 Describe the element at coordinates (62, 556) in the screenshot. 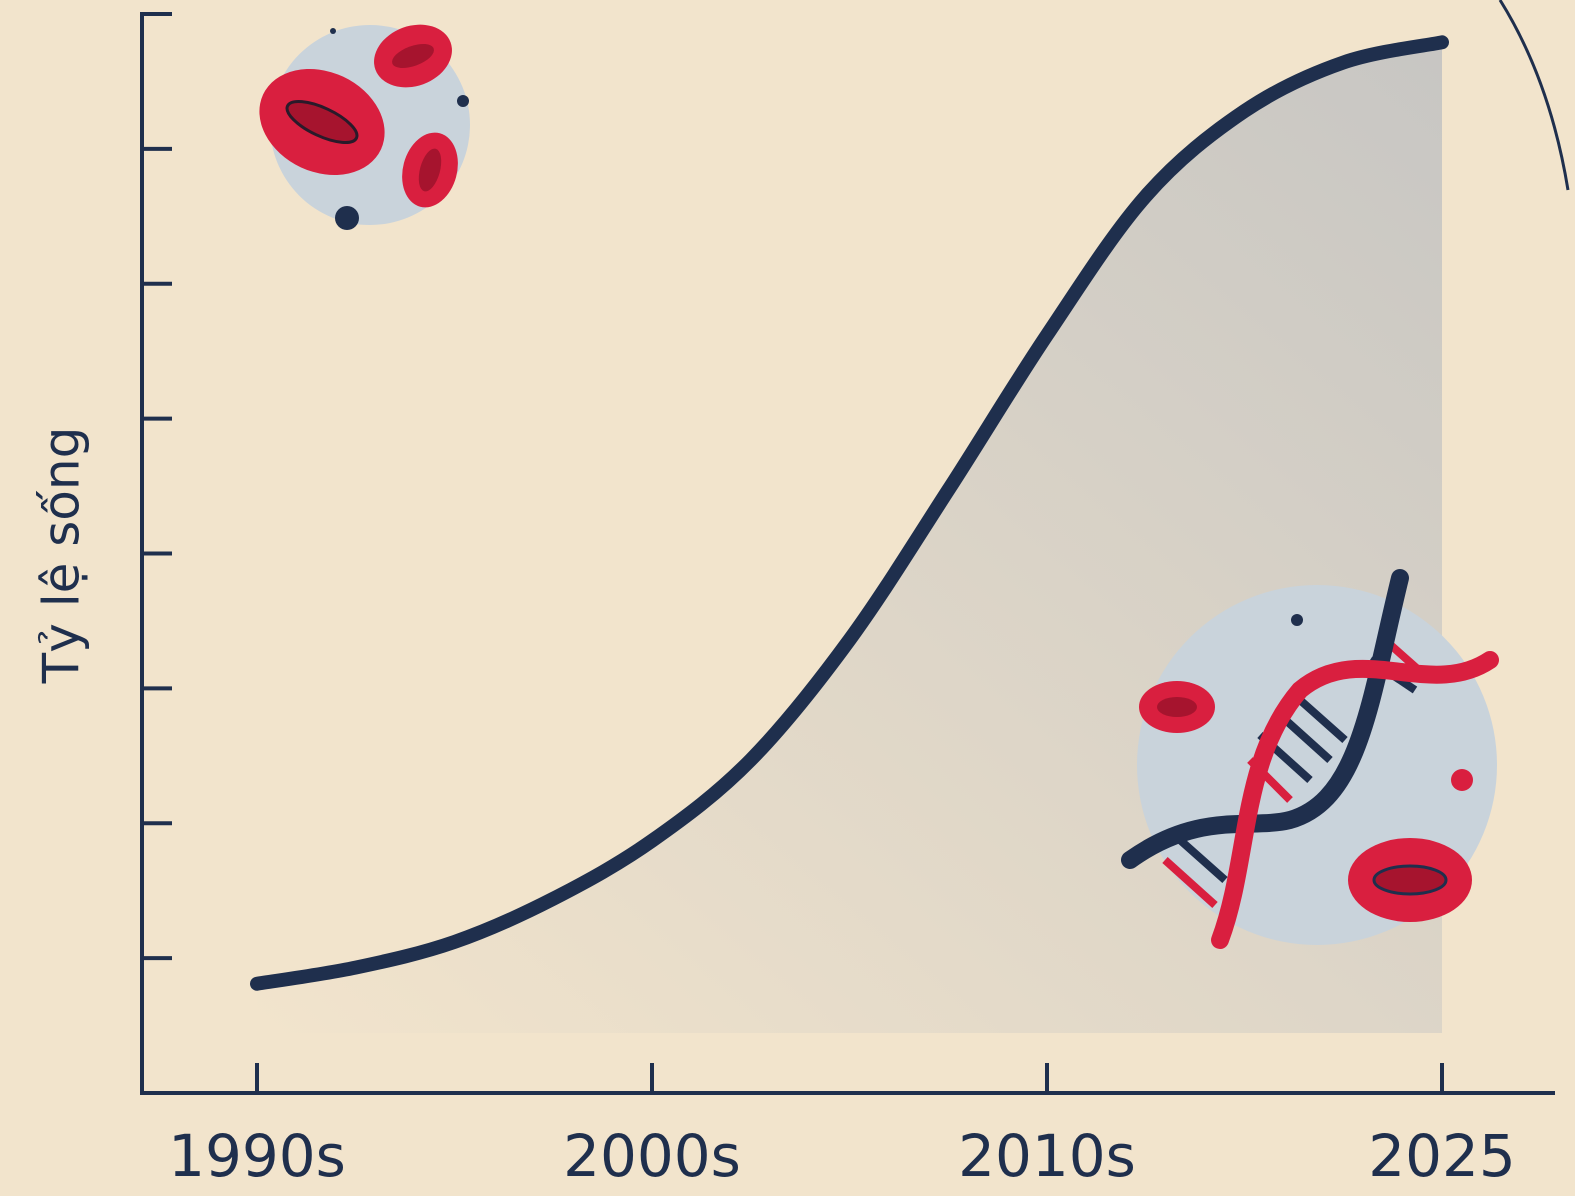

I see `y-axis-label: Tỷ lệ sống` at that location.